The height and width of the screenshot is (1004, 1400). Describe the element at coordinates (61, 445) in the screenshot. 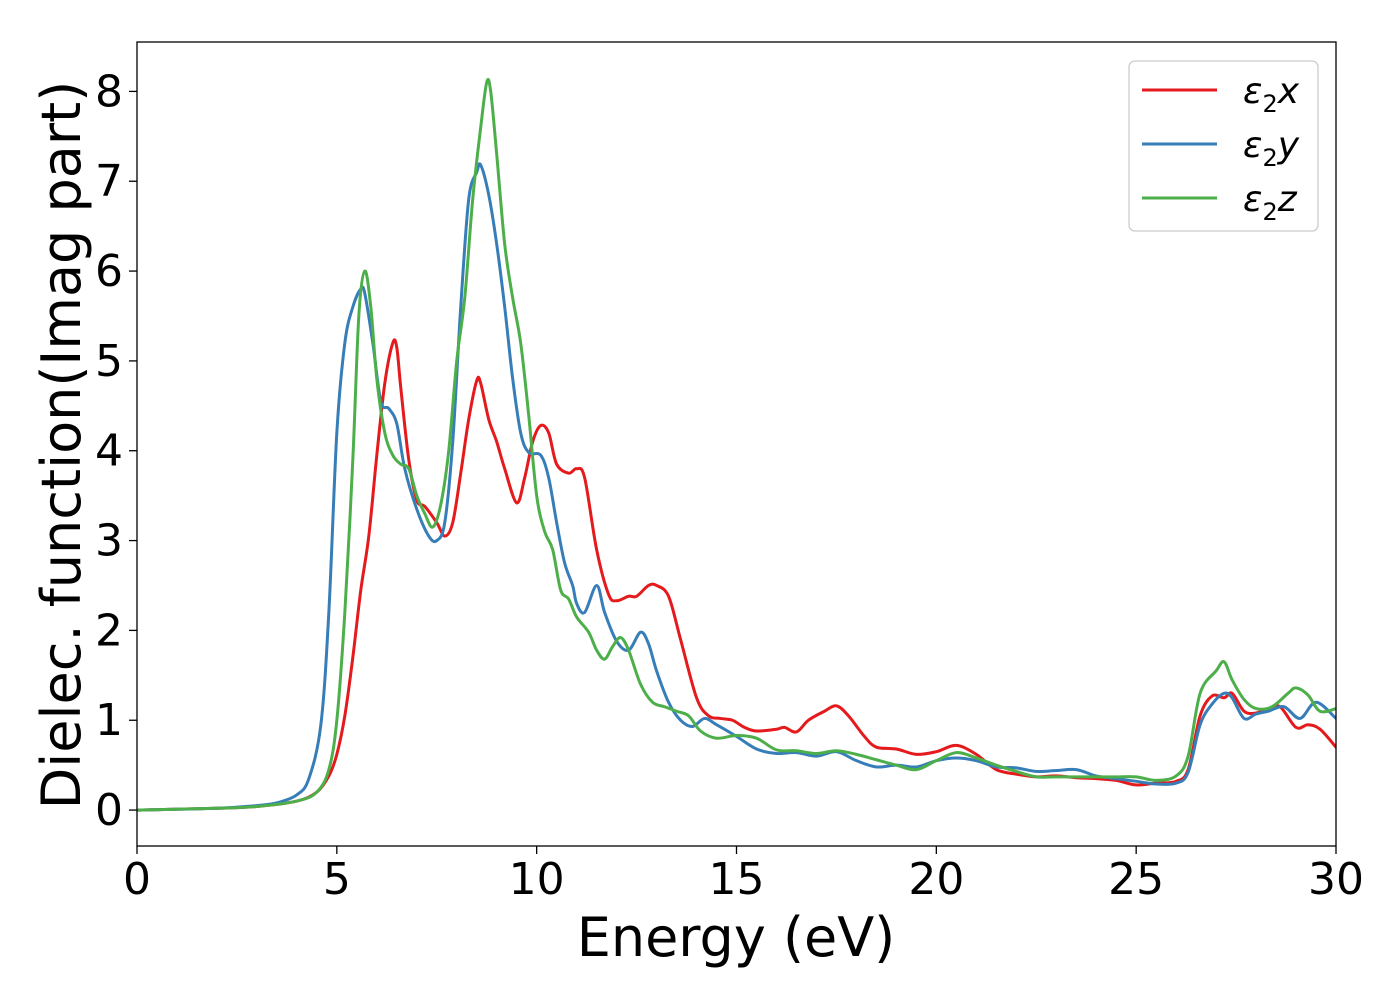

I see `y-axis-label: Dielec. function(Imag part)` at that location.